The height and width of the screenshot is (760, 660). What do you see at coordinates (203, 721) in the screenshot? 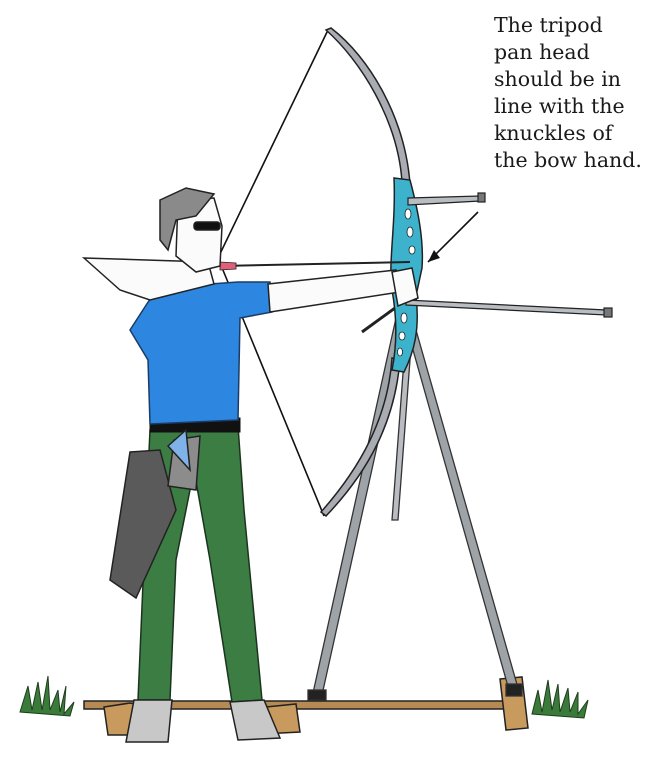
I see `shoes` at bounding box center [203, 721].